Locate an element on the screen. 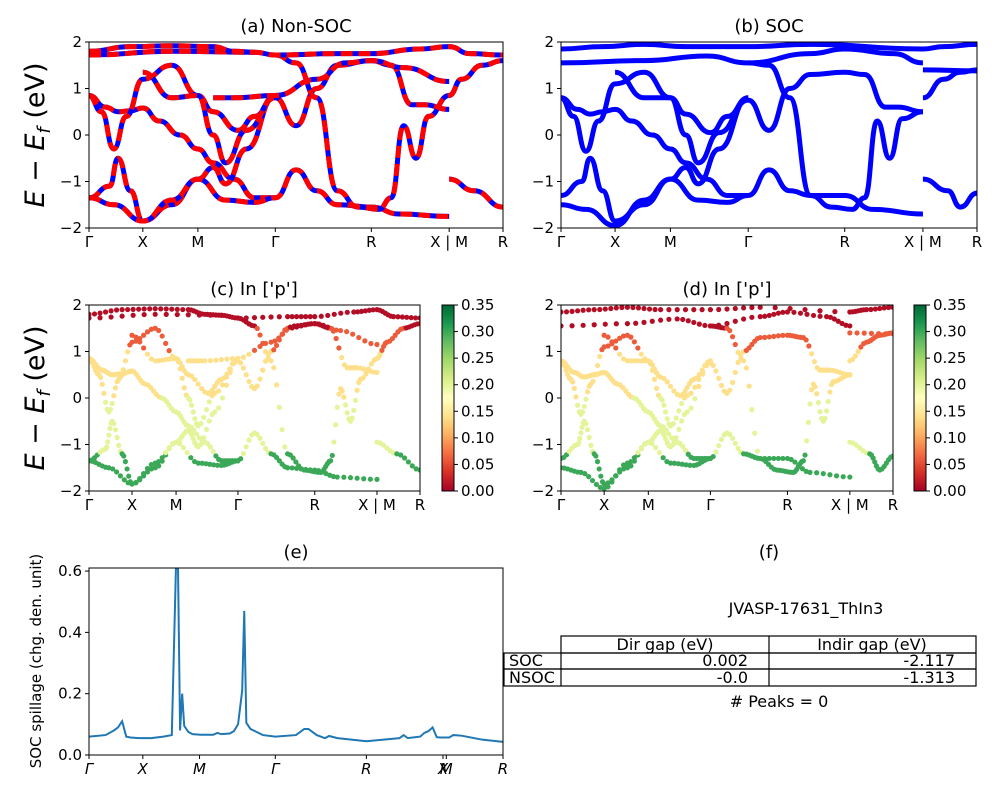 This screenshot has height=800, width=1000. soc-dir-gap: 0.002 is located at coordinates (725, 660).